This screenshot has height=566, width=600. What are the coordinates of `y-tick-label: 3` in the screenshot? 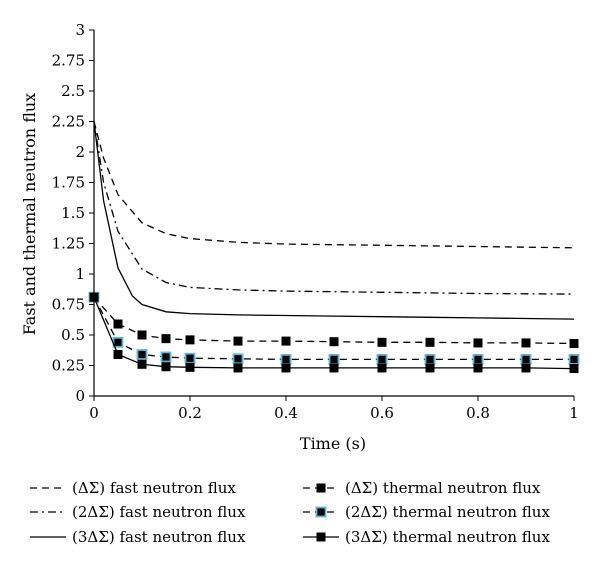 It's located at (80, 30).